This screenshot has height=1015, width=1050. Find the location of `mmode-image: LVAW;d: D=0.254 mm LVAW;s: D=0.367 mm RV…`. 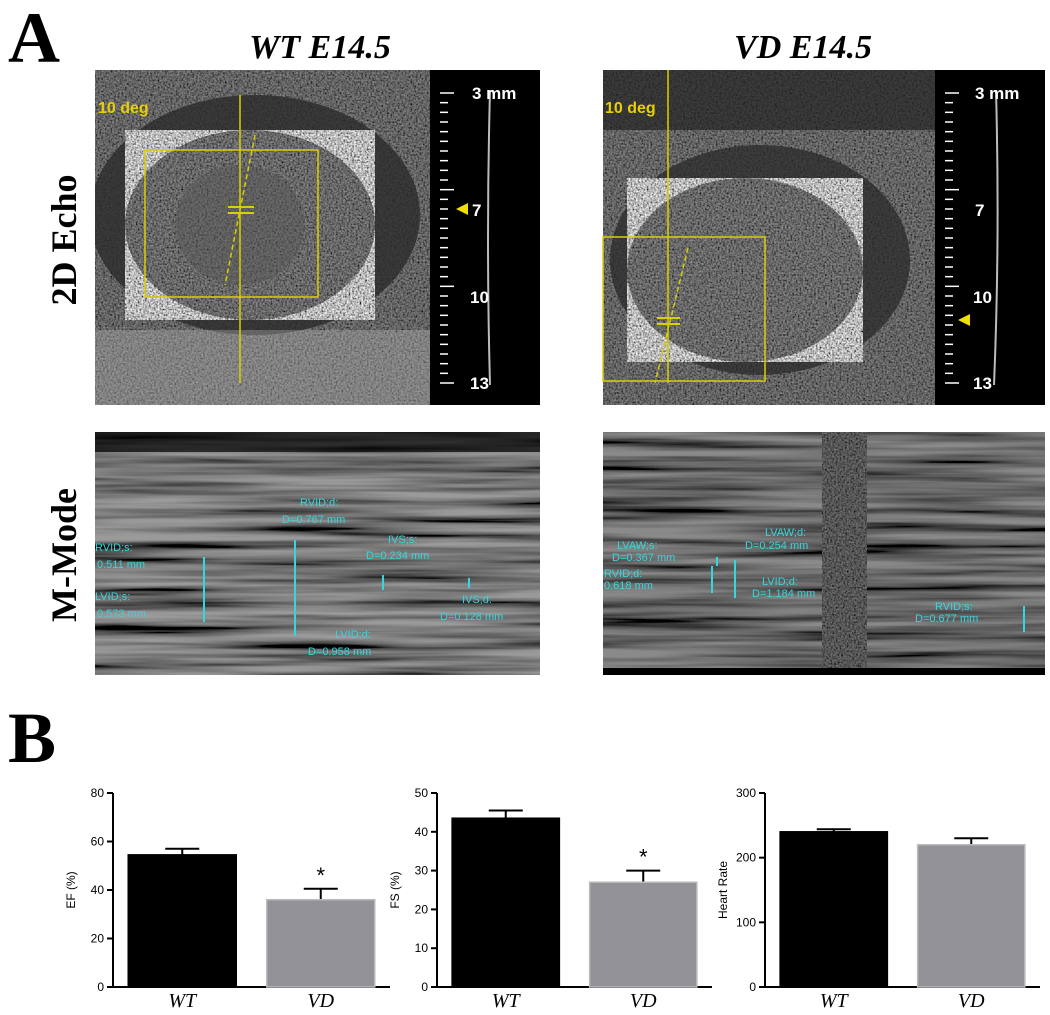

mmode-image: LVAW;d: D=0.254 mm LVAW;s: D=0.367 mm RV… is located at coordinates (824, 553).